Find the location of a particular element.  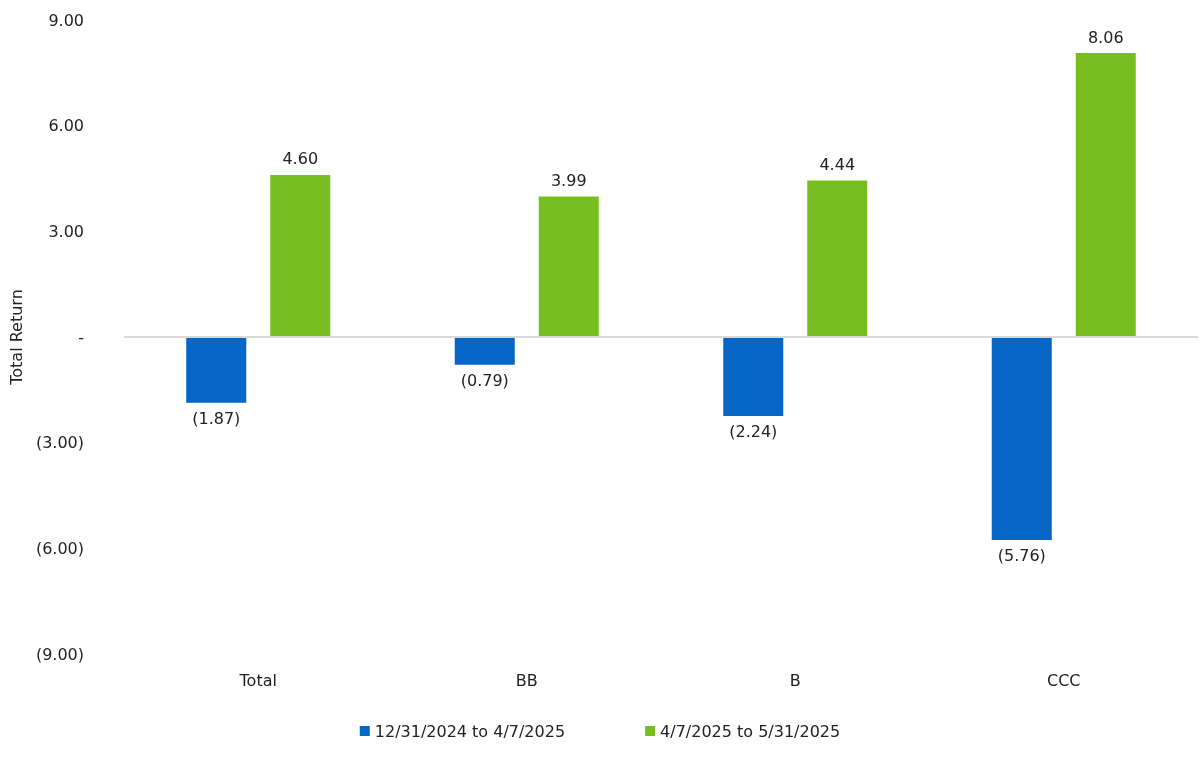

data-label: 4.60 is located at coordinates (300, 159).